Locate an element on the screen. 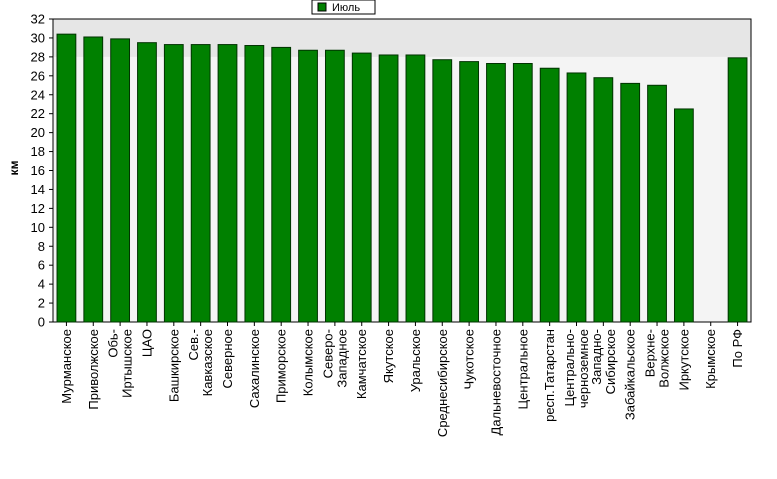  x-tick-label-line: Северное is located at coordinates (227, 358).